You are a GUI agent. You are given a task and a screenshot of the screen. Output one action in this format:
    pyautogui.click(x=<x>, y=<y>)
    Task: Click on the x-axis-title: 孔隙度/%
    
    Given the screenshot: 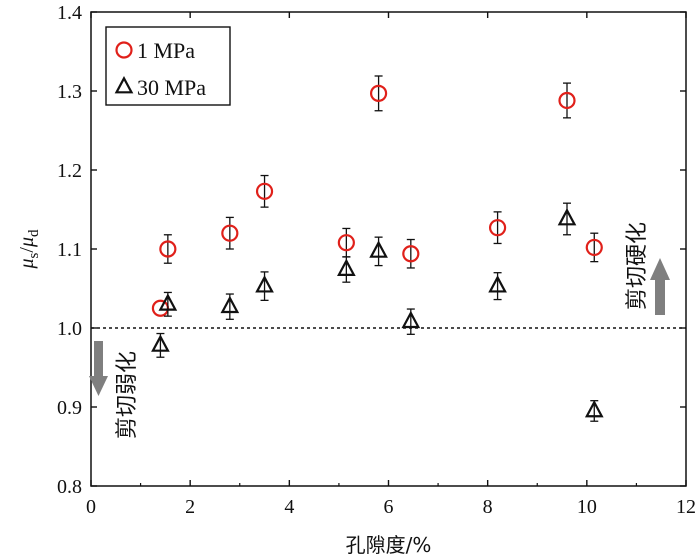 What is the action you would take?
    pyautogui.click(x=389, y=545)
    